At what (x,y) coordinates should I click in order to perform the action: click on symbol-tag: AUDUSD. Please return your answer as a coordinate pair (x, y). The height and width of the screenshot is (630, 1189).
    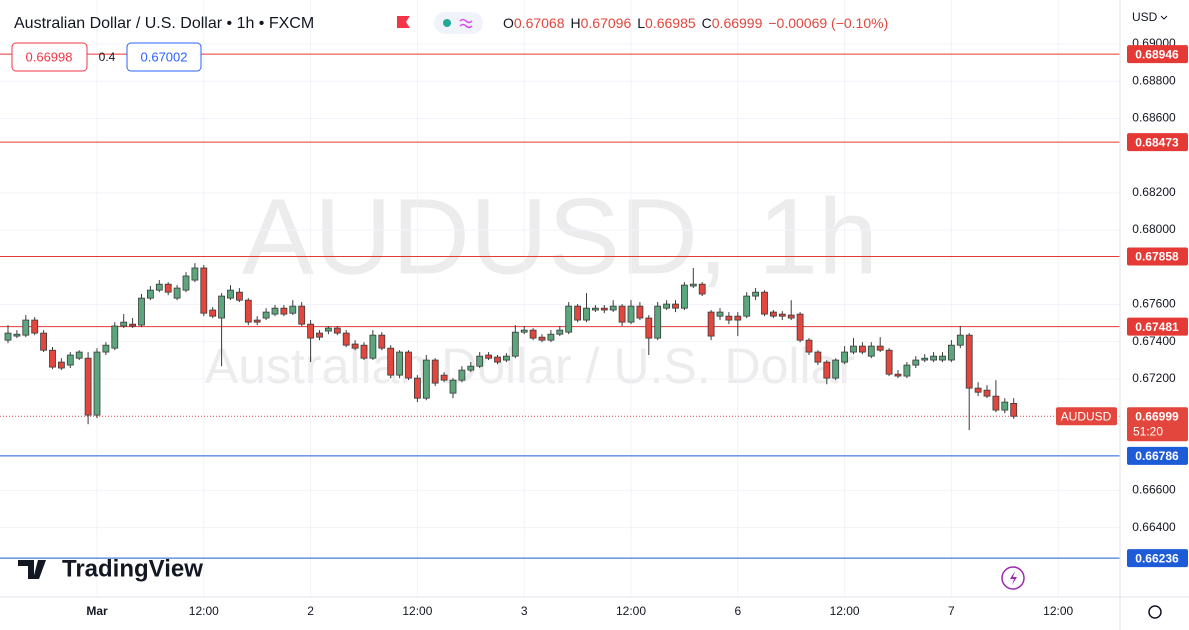
    Looking at the image, I should click on (1086, 416).